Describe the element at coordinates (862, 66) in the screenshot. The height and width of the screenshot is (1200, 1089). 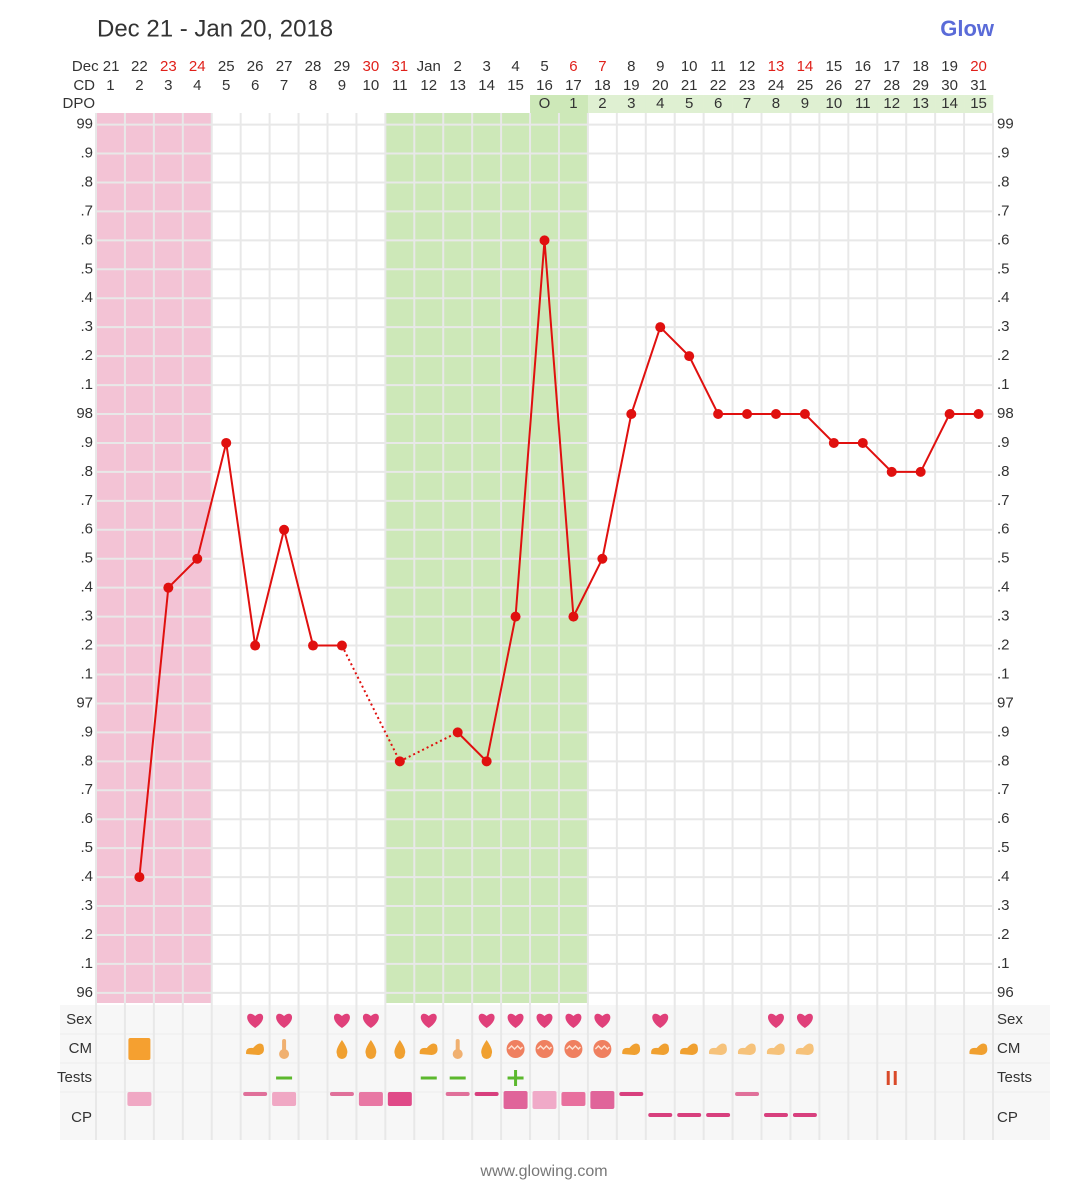
I see `date-label: 16` at that location.